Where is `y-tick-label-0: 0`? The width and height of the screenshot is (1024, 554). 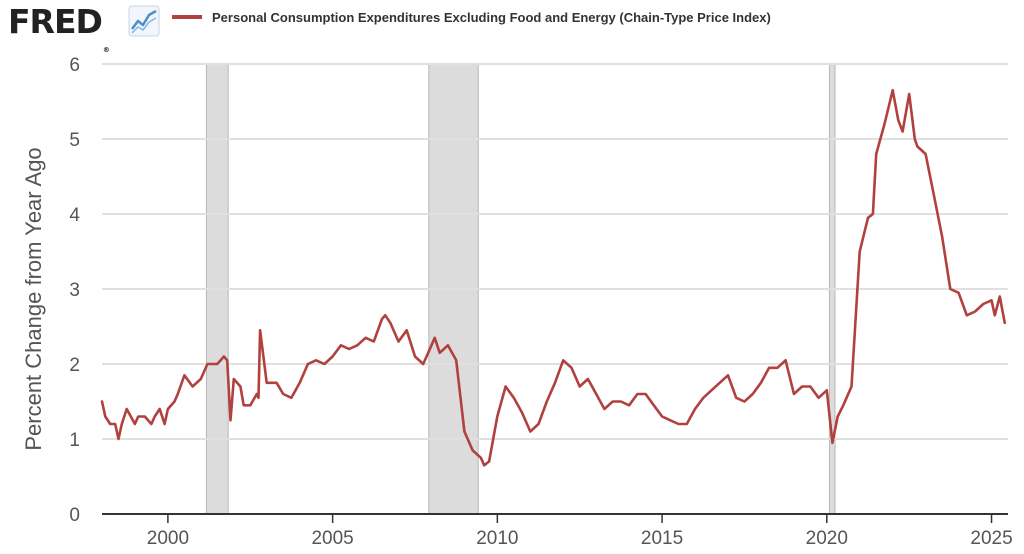
y-tick-label-0: 0 is located at coordinates (74, 515).